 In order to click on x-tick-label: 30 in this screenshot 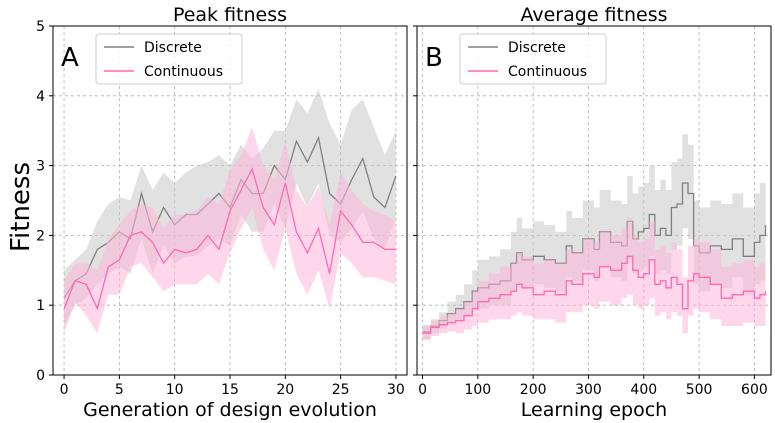, I will do `click(396, 390)`.